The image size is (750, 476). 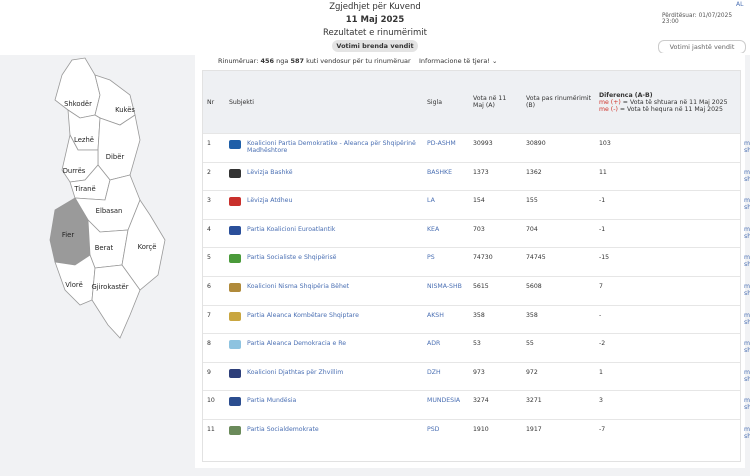 I want to click on region-label: Kukës, so click(x=125, y=110).